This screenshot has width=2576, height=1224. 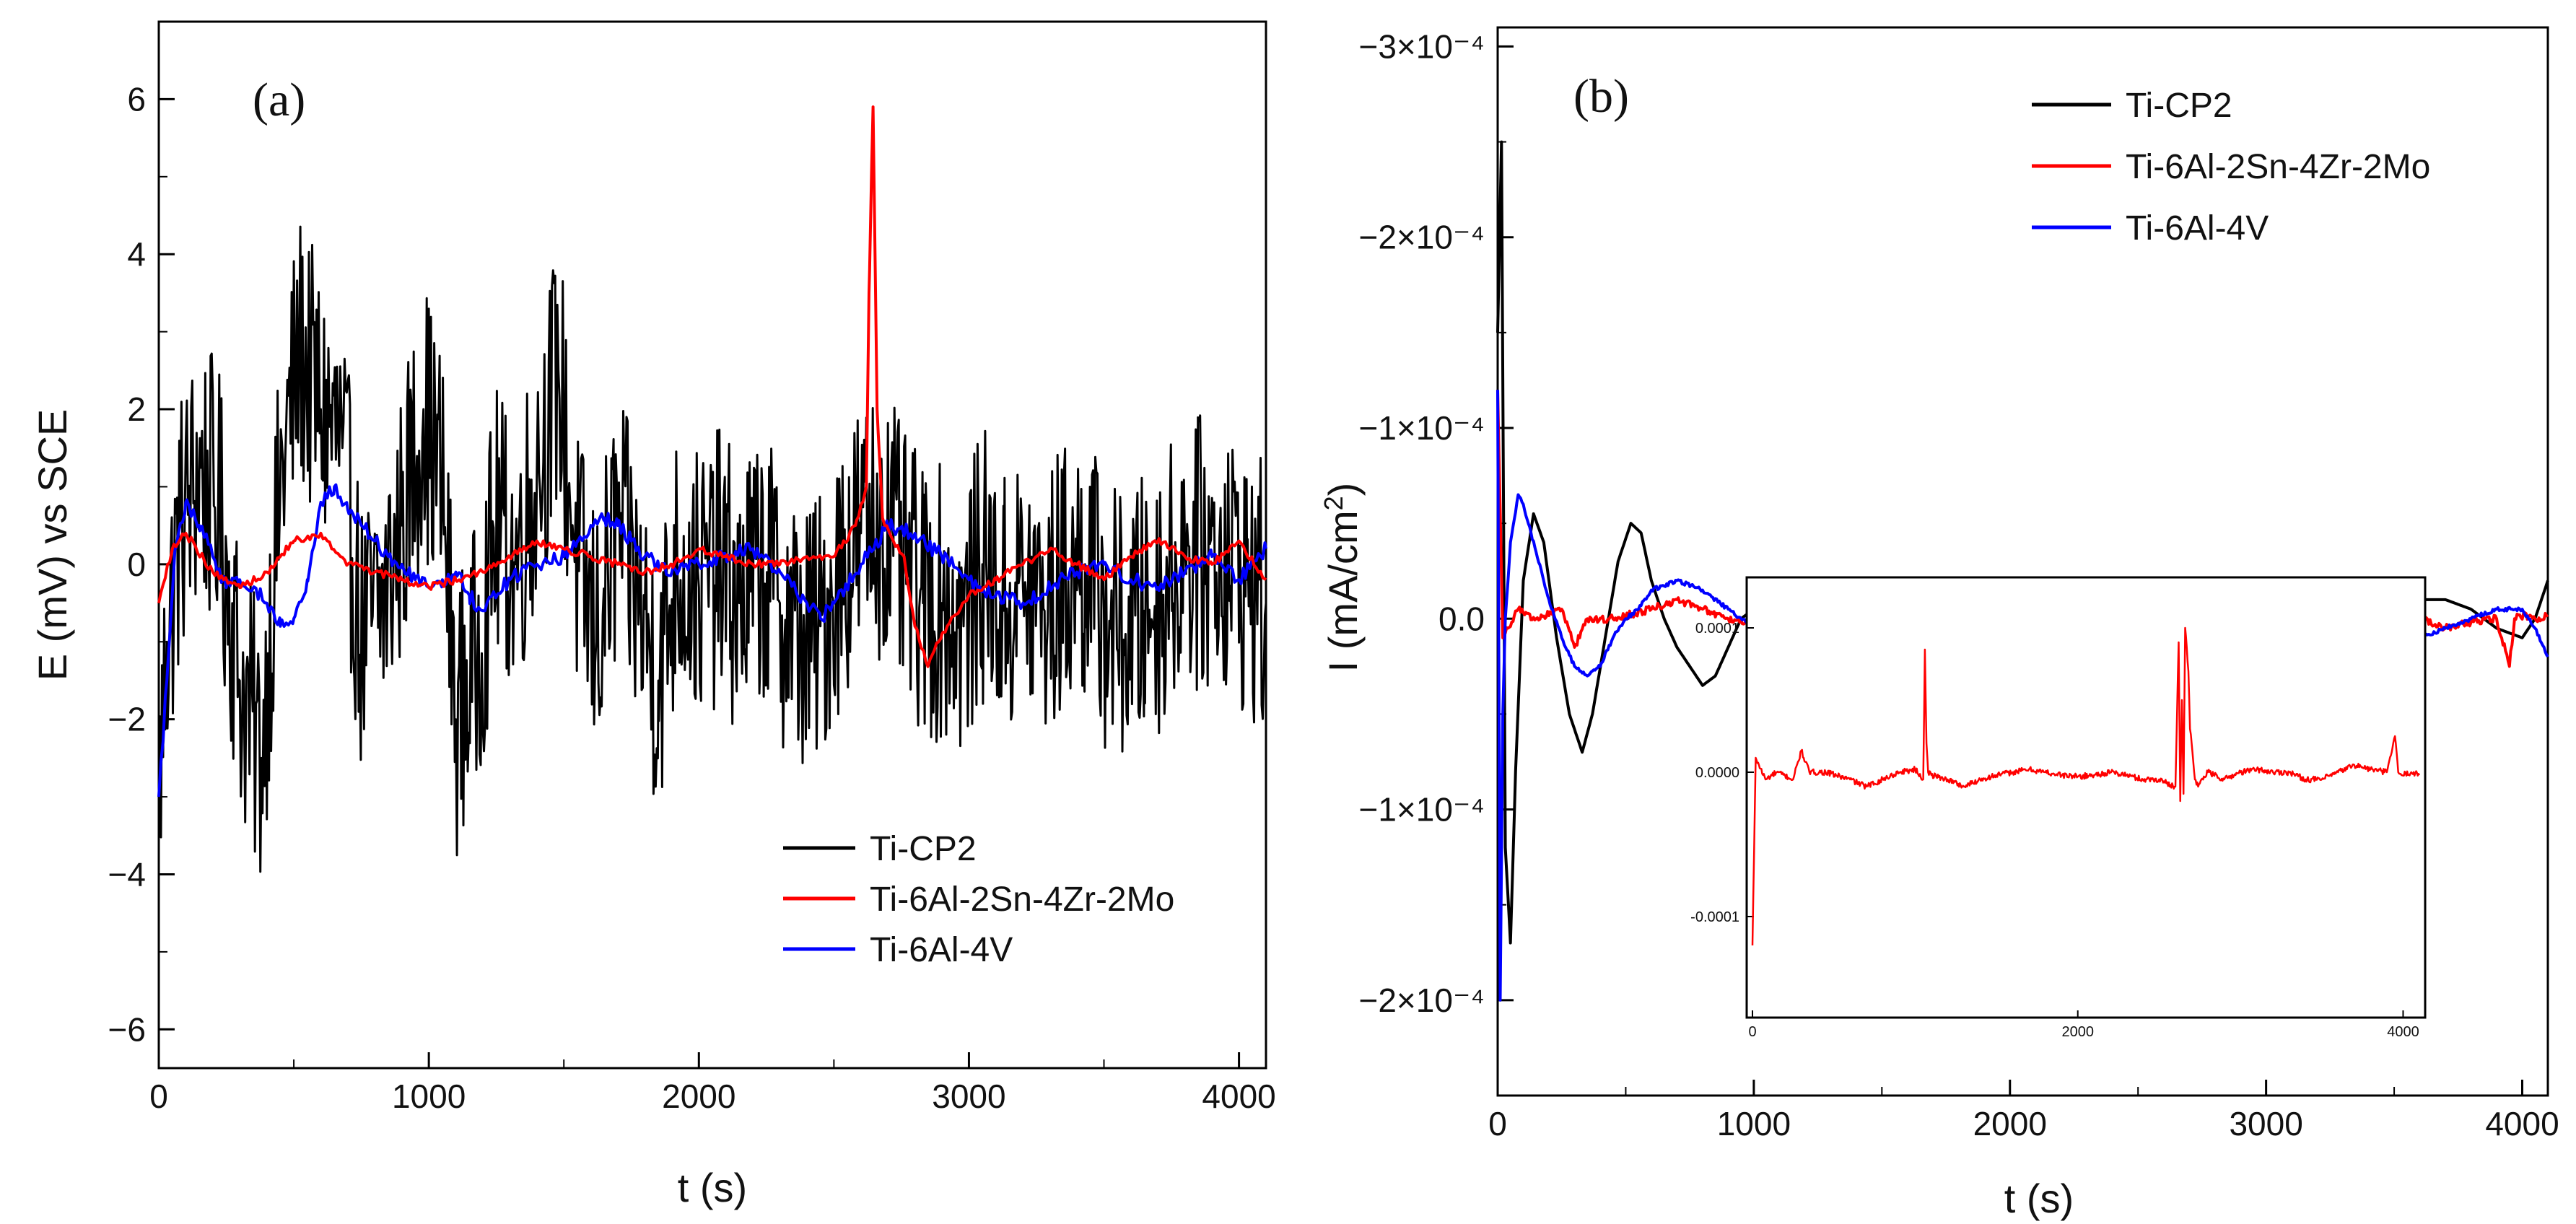 I want to click on panel-b-x-axis-label: t (s), so click(x=2039, y=1198).